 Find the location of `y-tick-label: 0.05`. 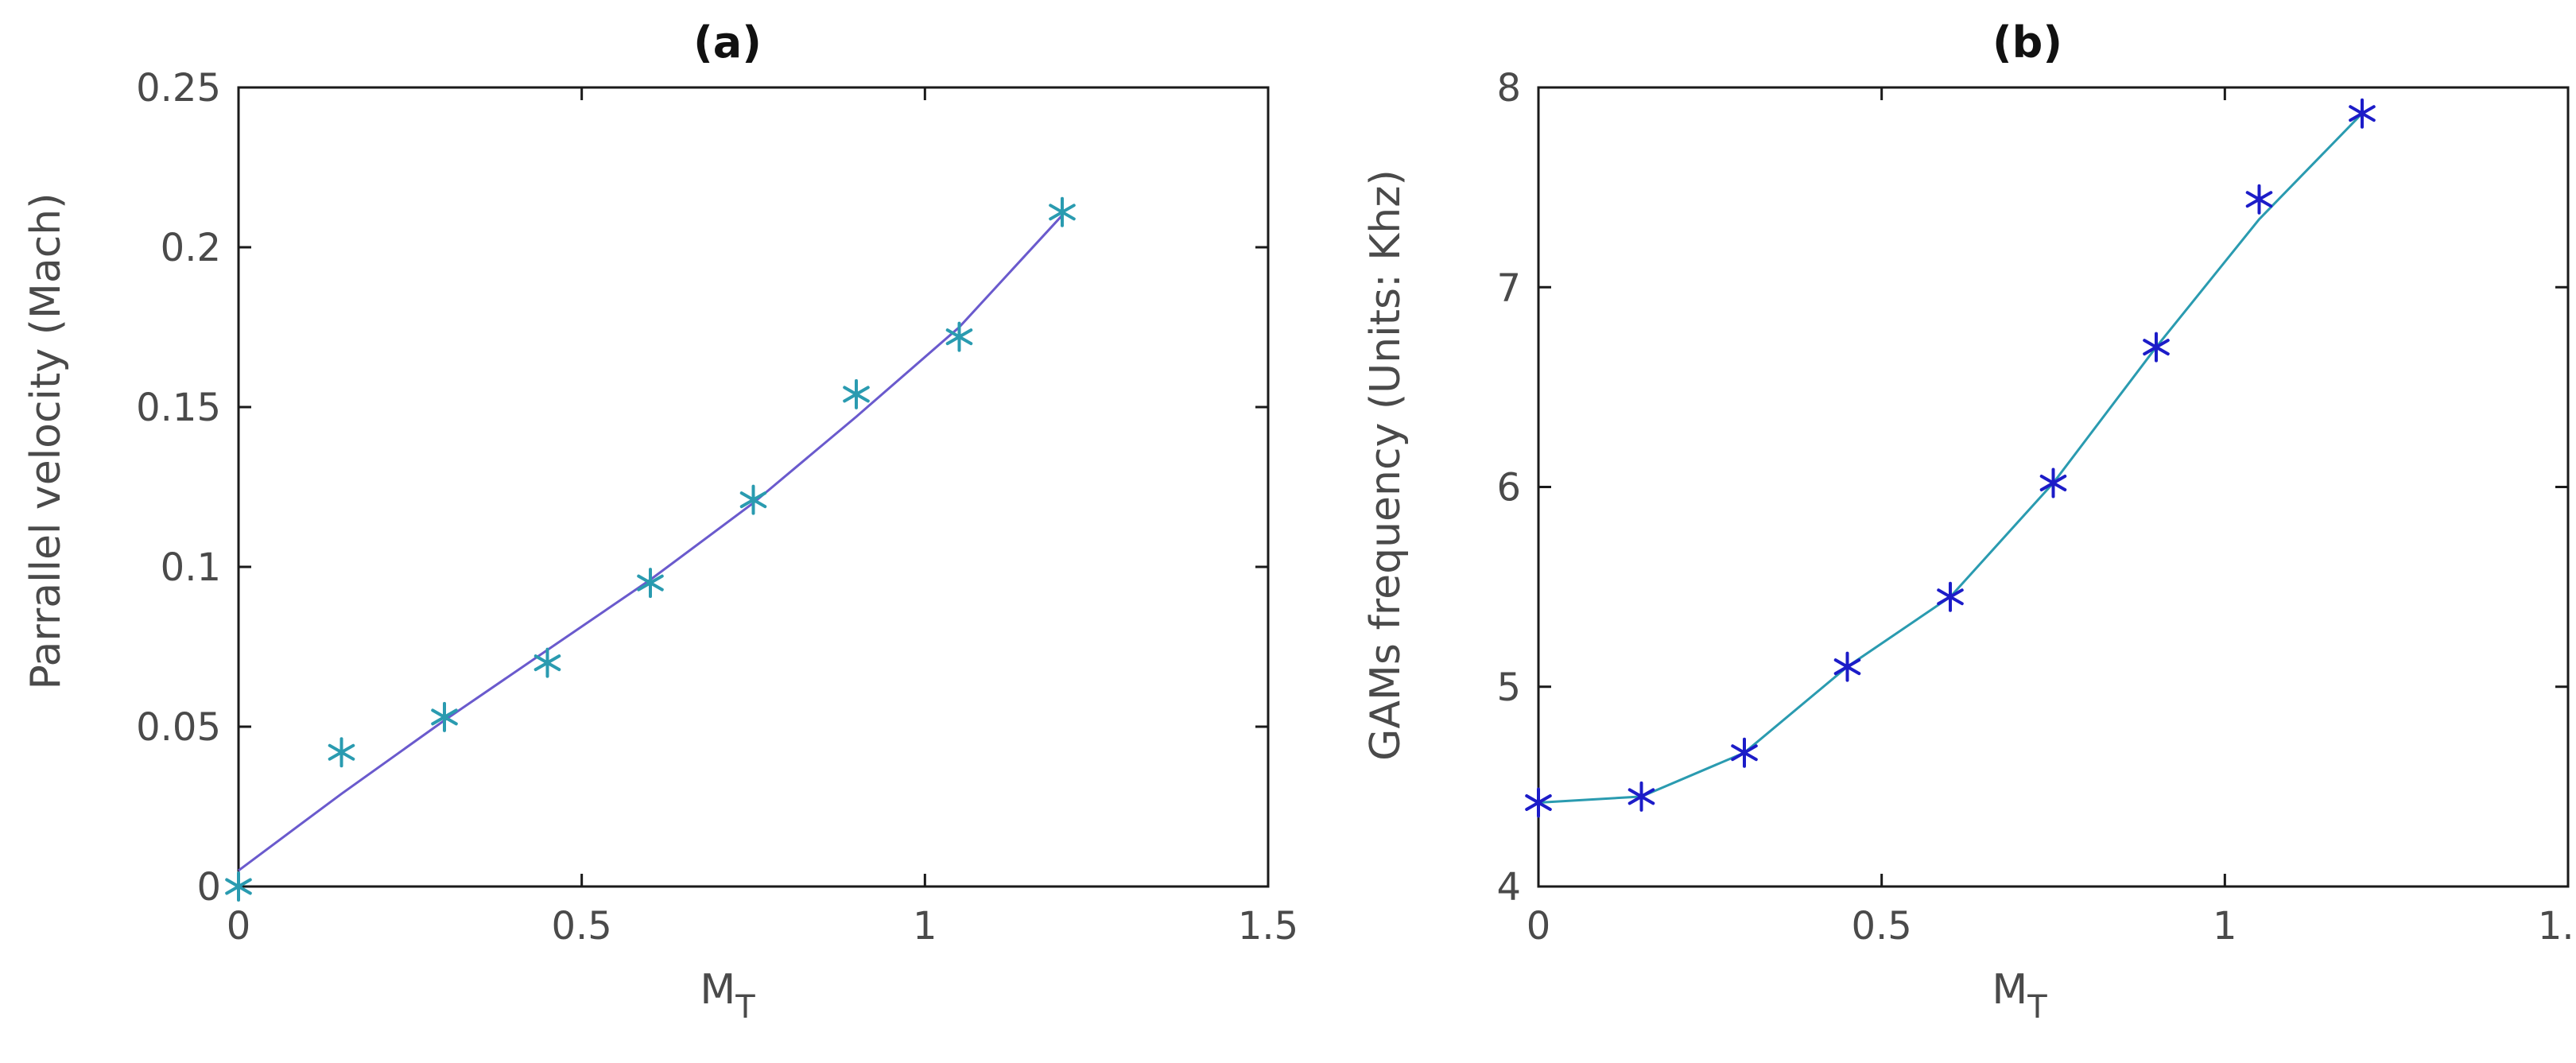

y-tick-label: 0.05 is located at coordinates (178, 727).